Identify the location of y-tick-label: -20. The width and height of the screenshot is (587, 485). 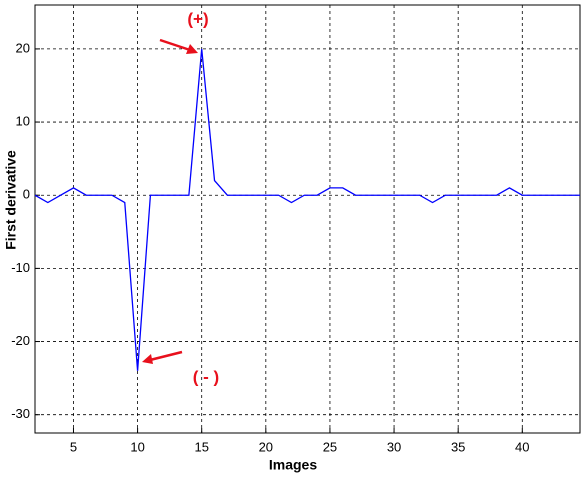
(20, 340).